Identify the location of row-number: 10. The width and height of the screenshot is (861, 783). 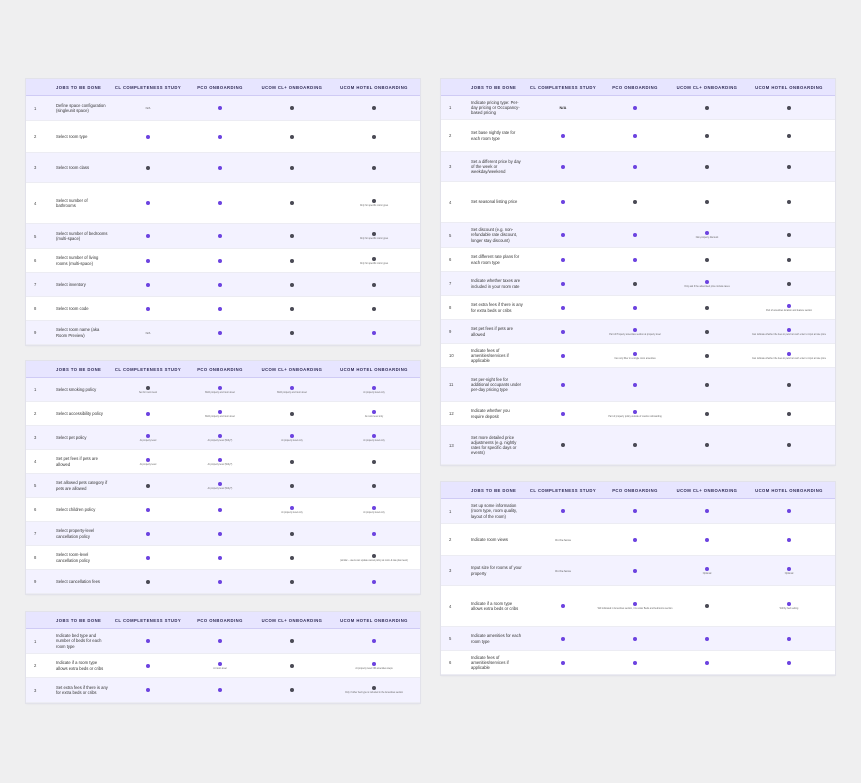
(451, 355).